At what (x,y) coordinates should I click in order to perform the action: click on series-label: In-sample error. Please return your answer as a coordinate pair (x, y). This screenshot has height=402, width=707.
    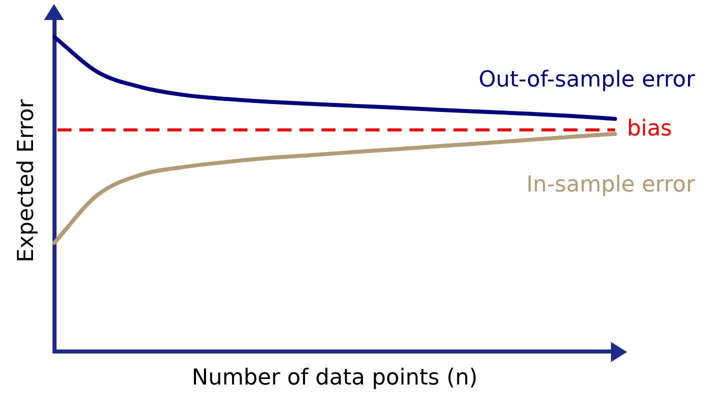
    Looking at the image, I should click on (611, 185).